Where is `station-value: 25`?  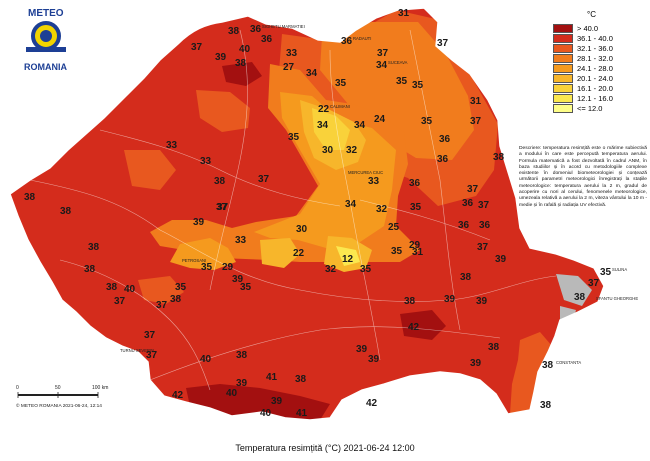
station-value: 25 is located at coordinates (394, 227).